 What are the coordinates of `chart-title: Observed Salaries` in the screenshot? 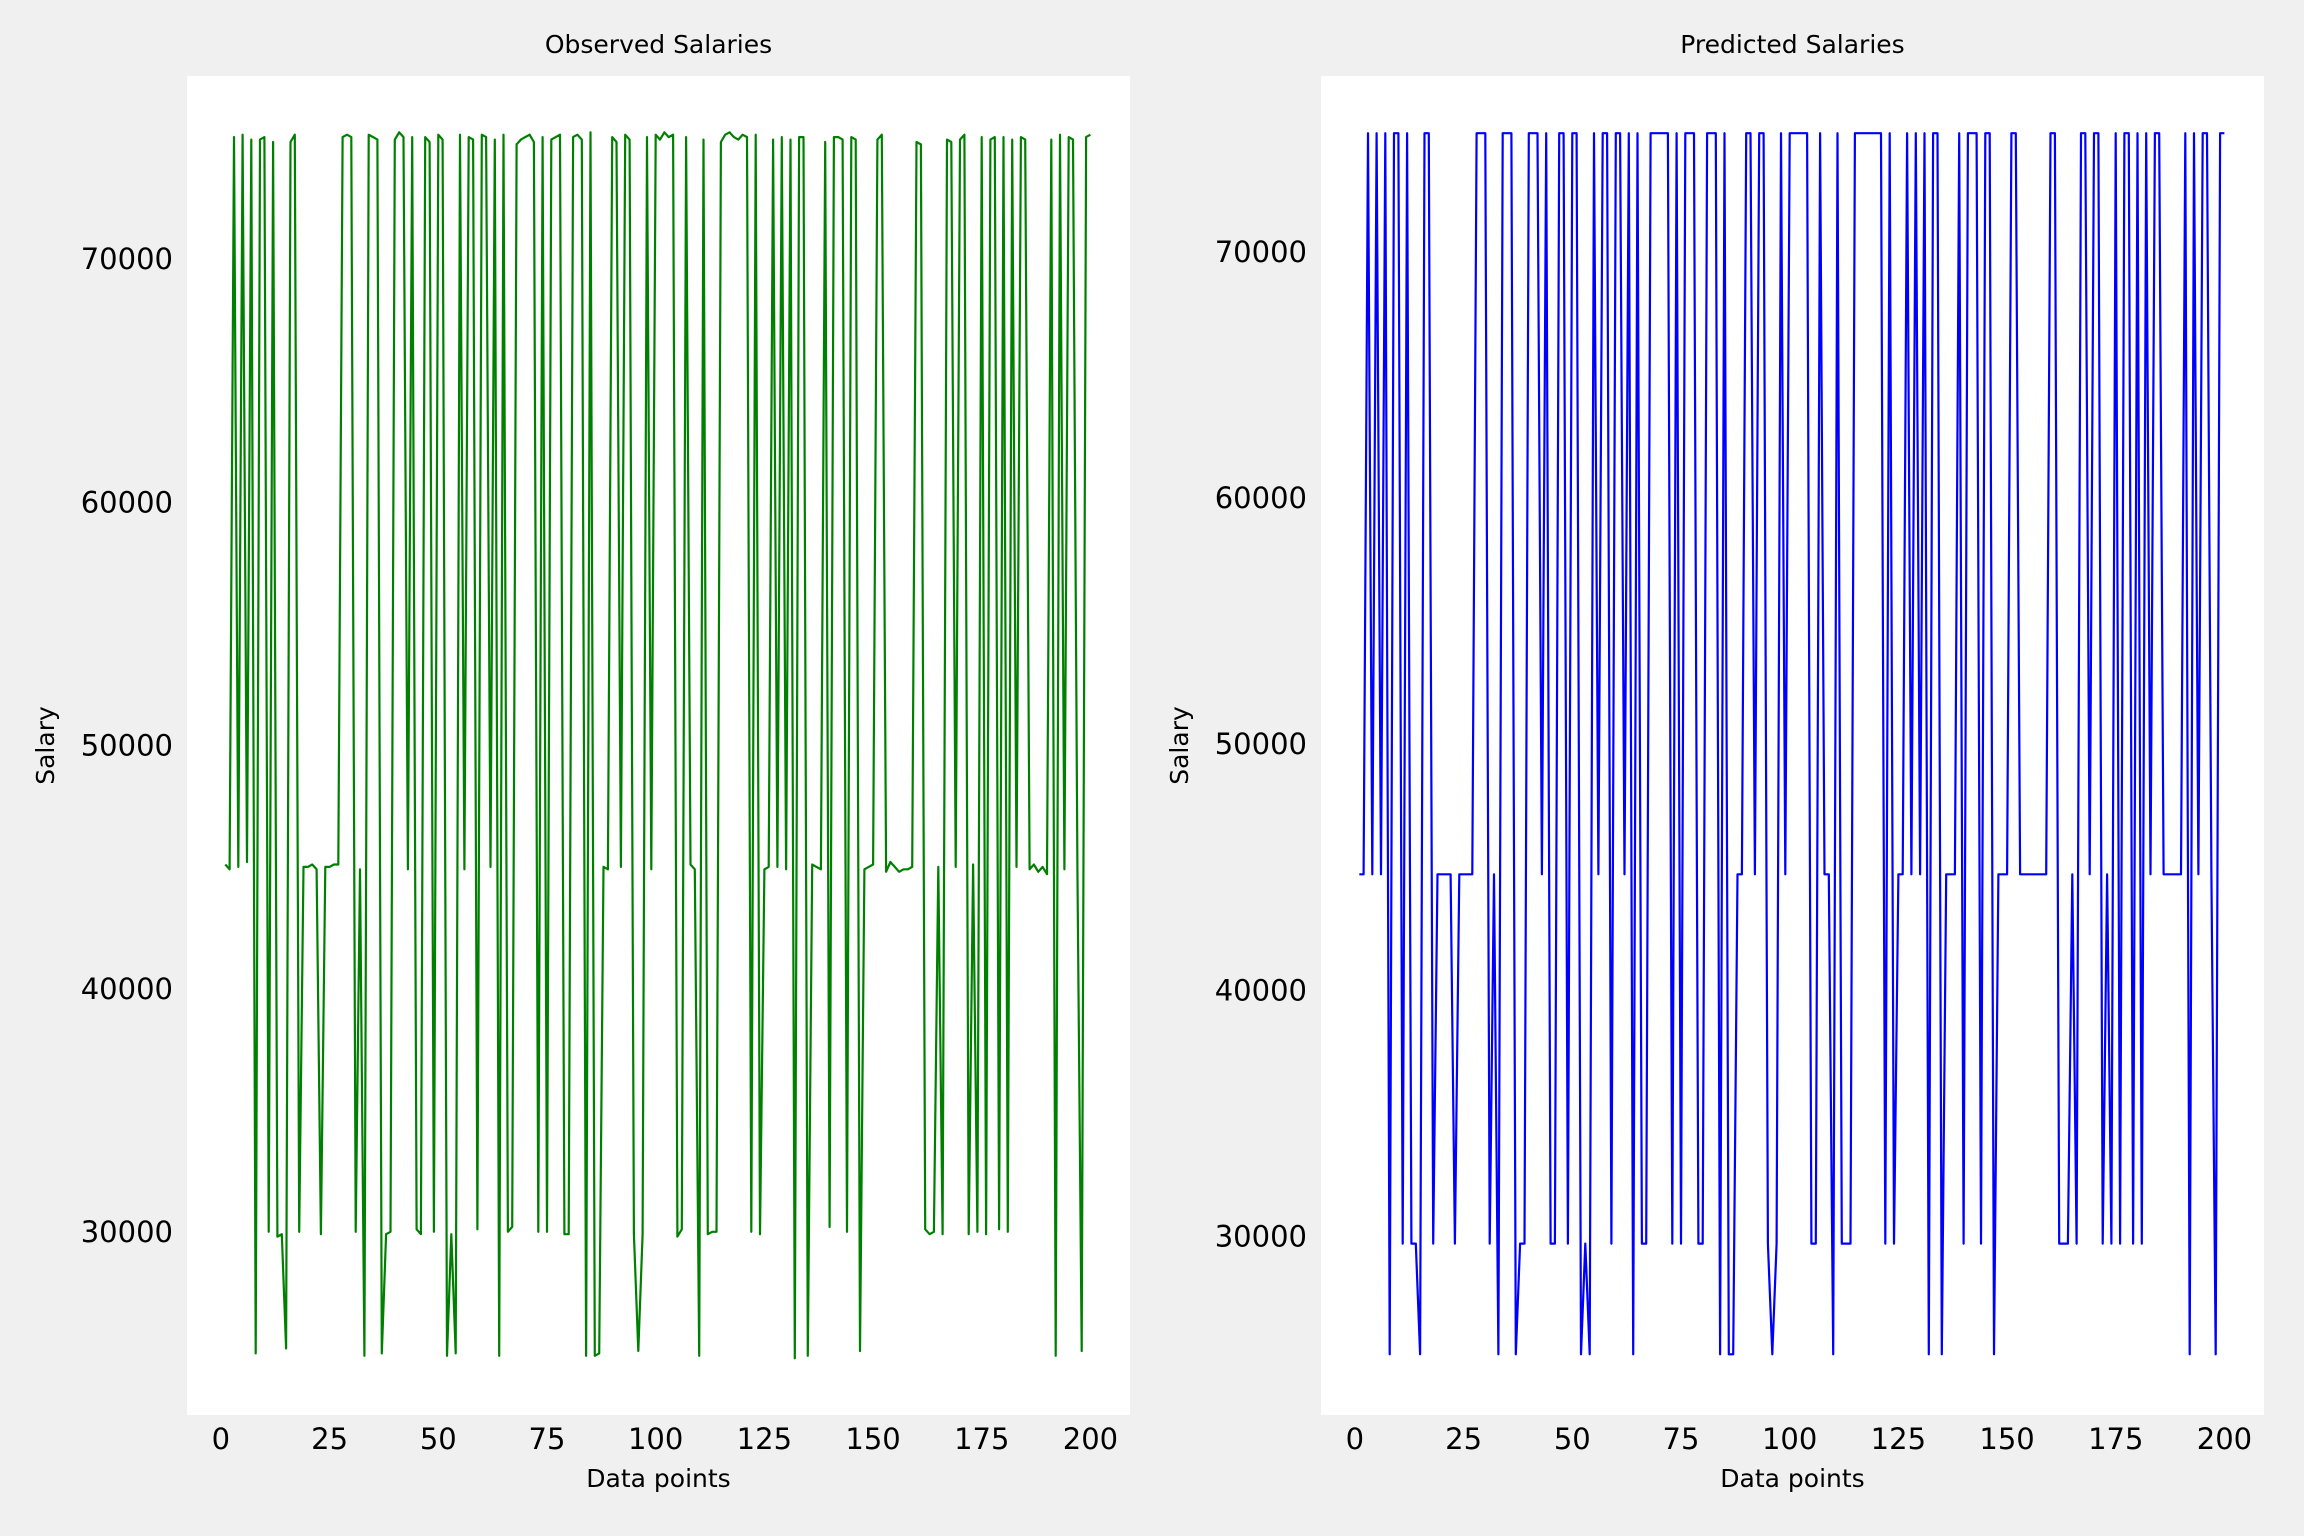 It's located at (658, 44).